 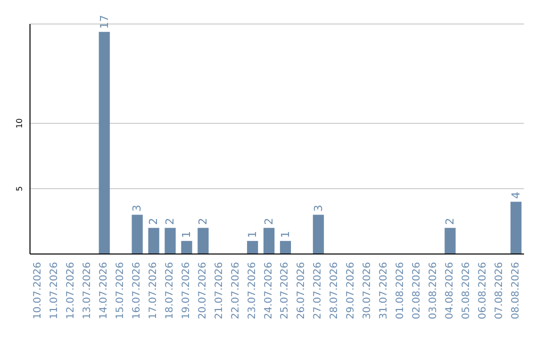 I want to click on x-tick-label: 10.07.2026, so click(x=38, y=291).